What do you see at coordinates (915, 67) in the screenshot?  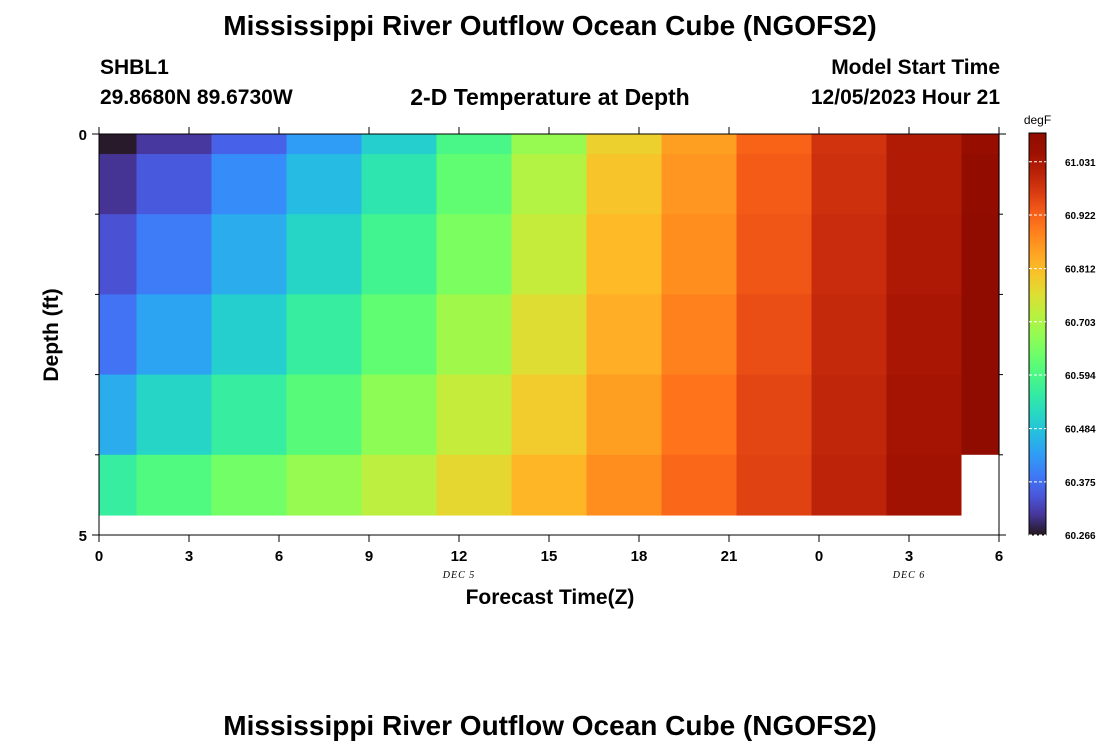 I see `model-start-label: Model Start Time` at bounding box center [915, 67].